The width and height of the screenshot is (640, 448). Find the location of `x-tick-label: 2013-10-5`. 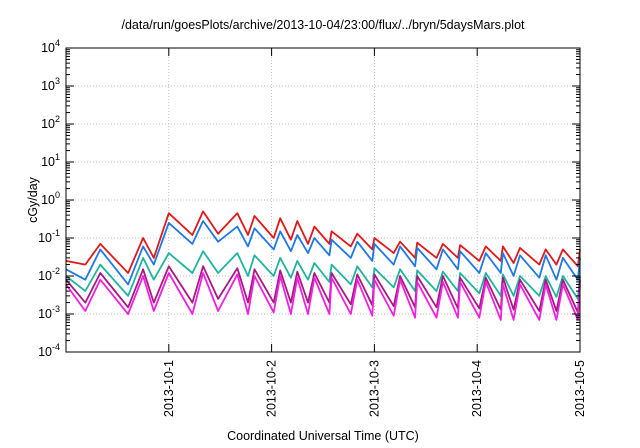

x-tick-label: 2013-10-5 is located at coordinates (580, 388).